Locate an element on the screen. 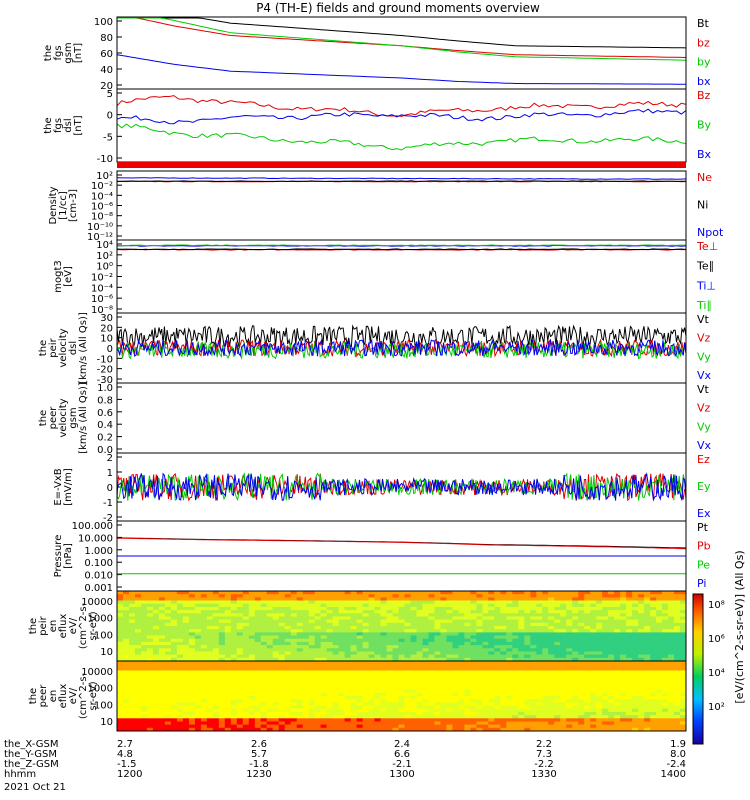 The width and height of the screenshot is (750, 800). y-axis-label: peir is located at coordinates (43, 625).